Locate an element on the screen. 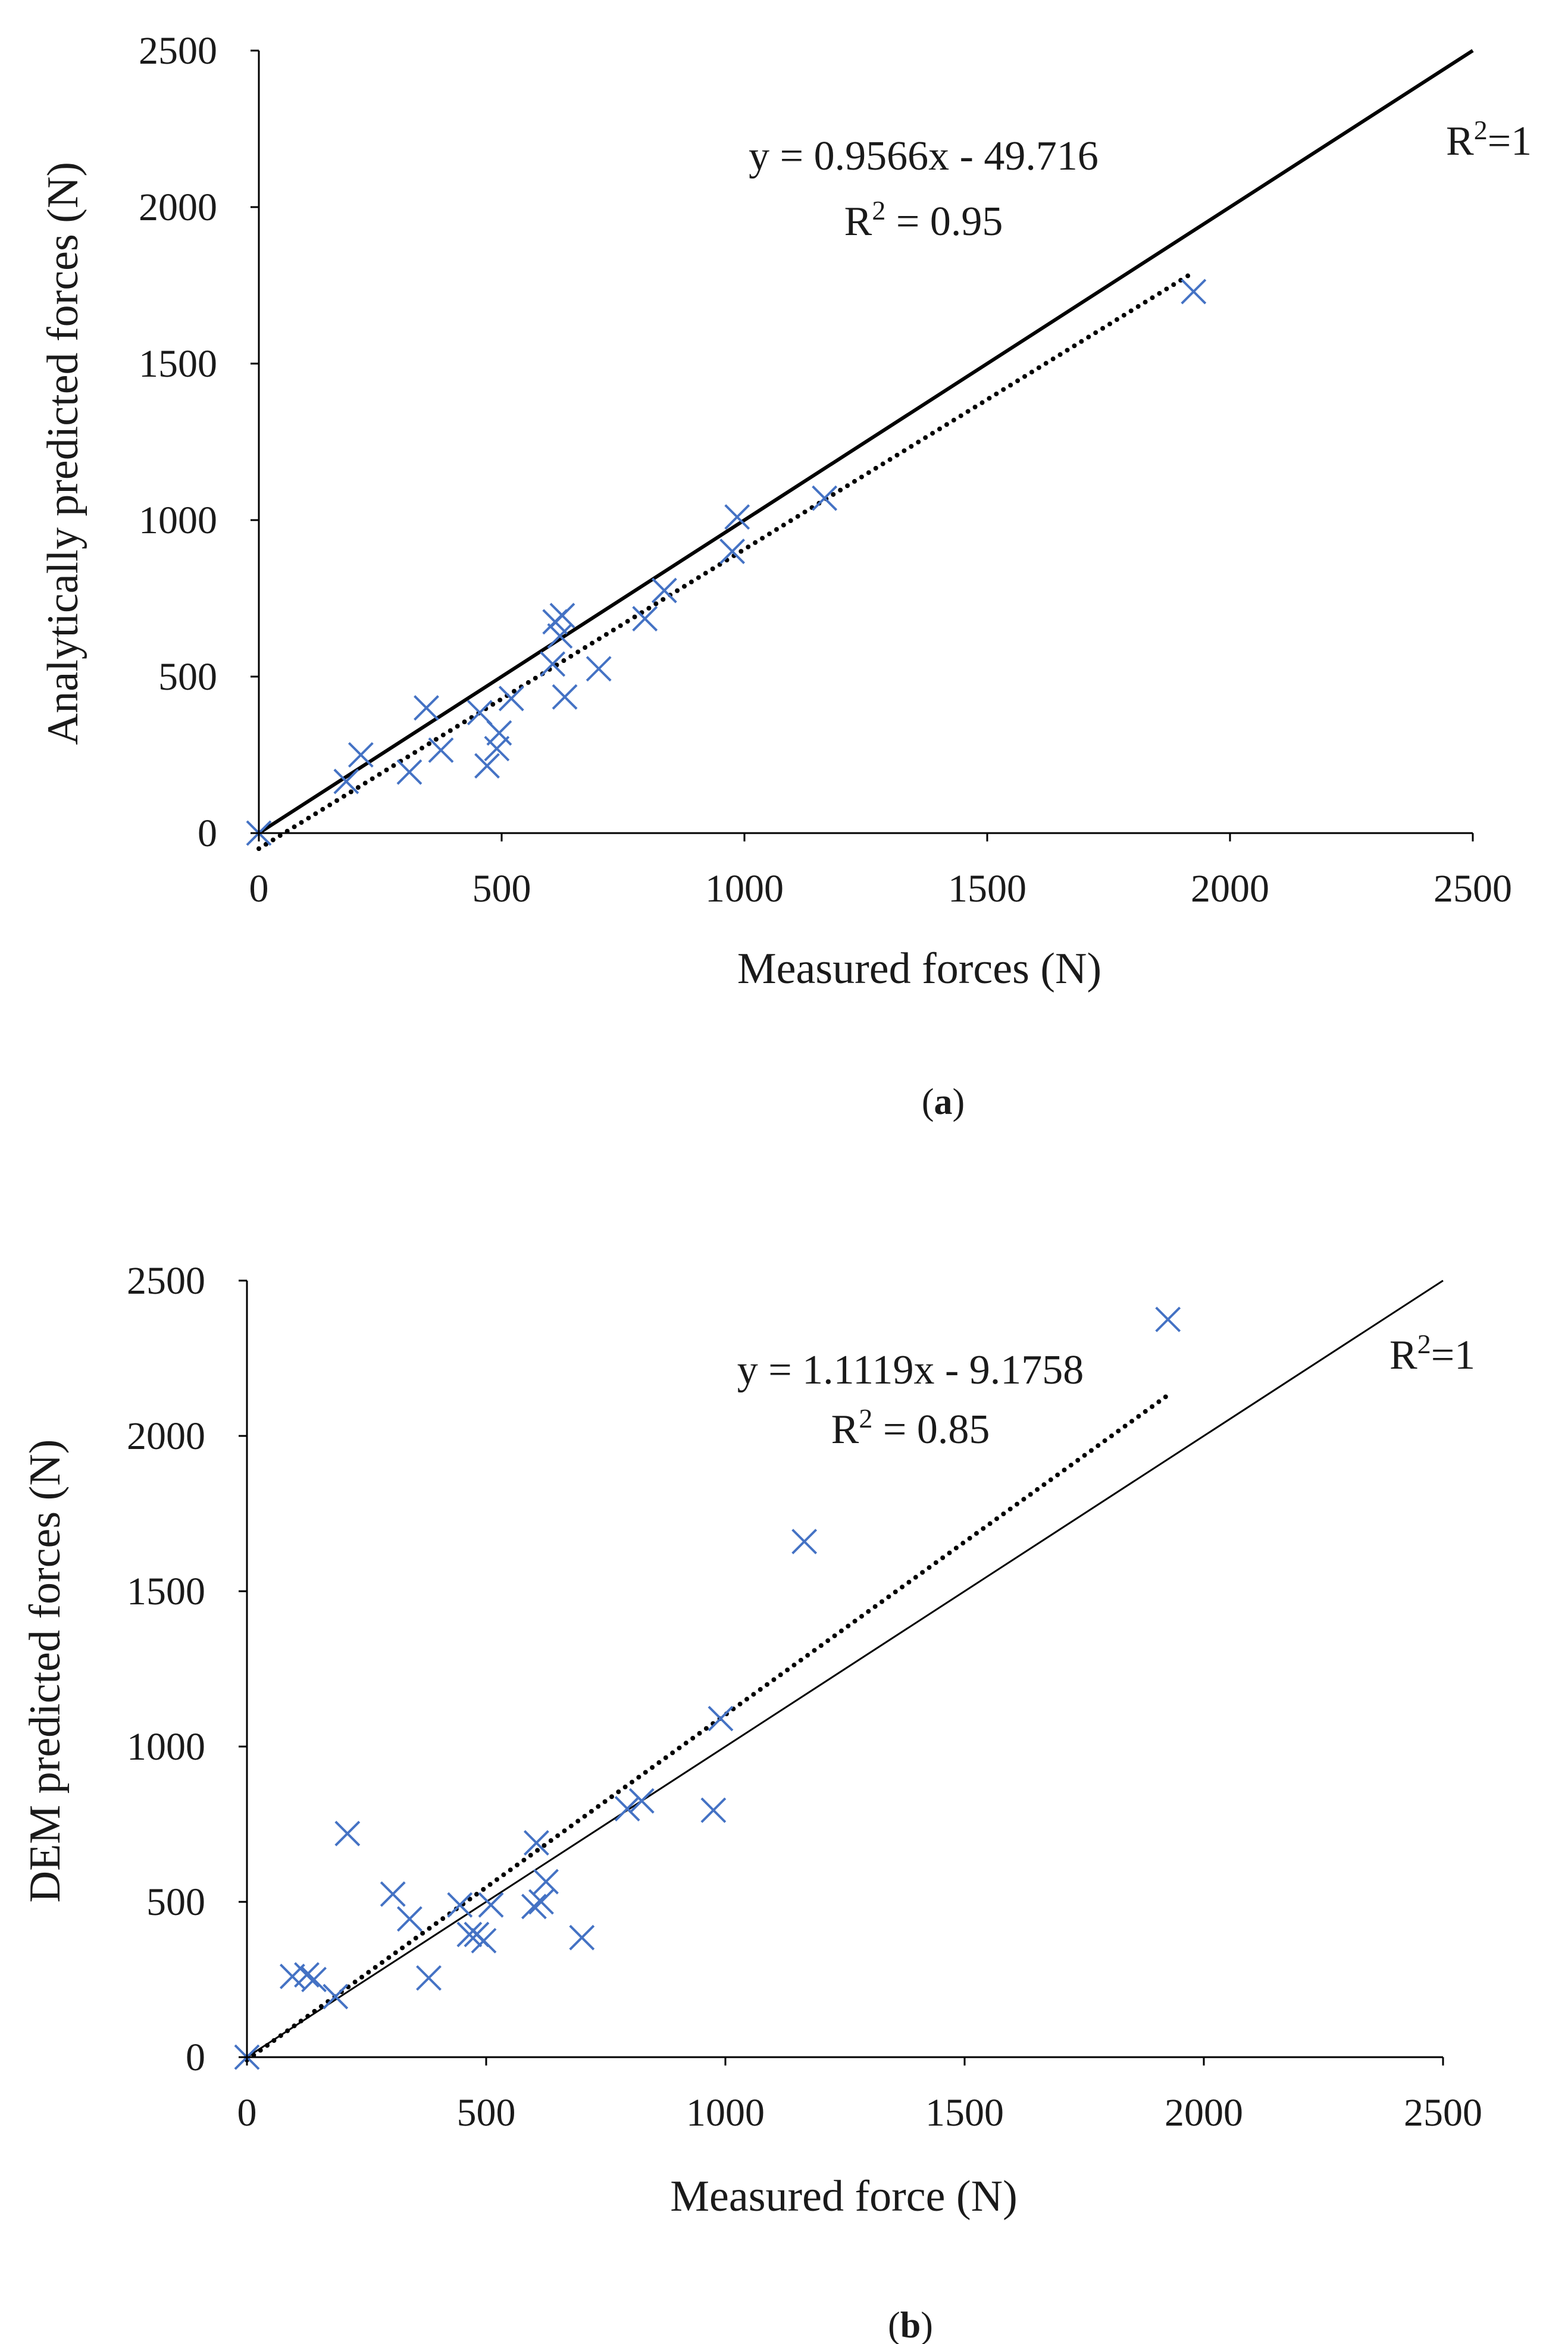 Image resolution: width=1568 pixels, height=2344 pixels. identity-label-b: R2=1 is located at coordinates (1432, 1353).